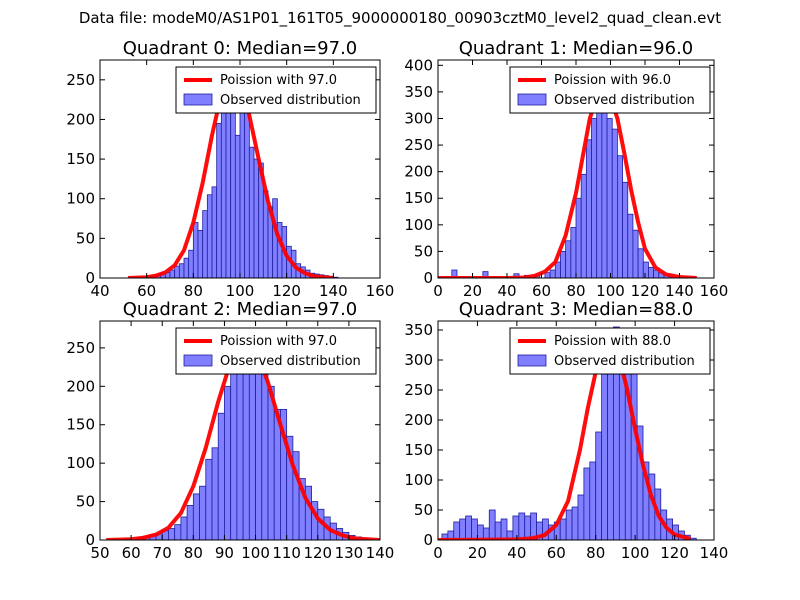 The image size is (800, 600). I want to click on legend-label-poisson: Poission with 97.0, so click(278, 80).